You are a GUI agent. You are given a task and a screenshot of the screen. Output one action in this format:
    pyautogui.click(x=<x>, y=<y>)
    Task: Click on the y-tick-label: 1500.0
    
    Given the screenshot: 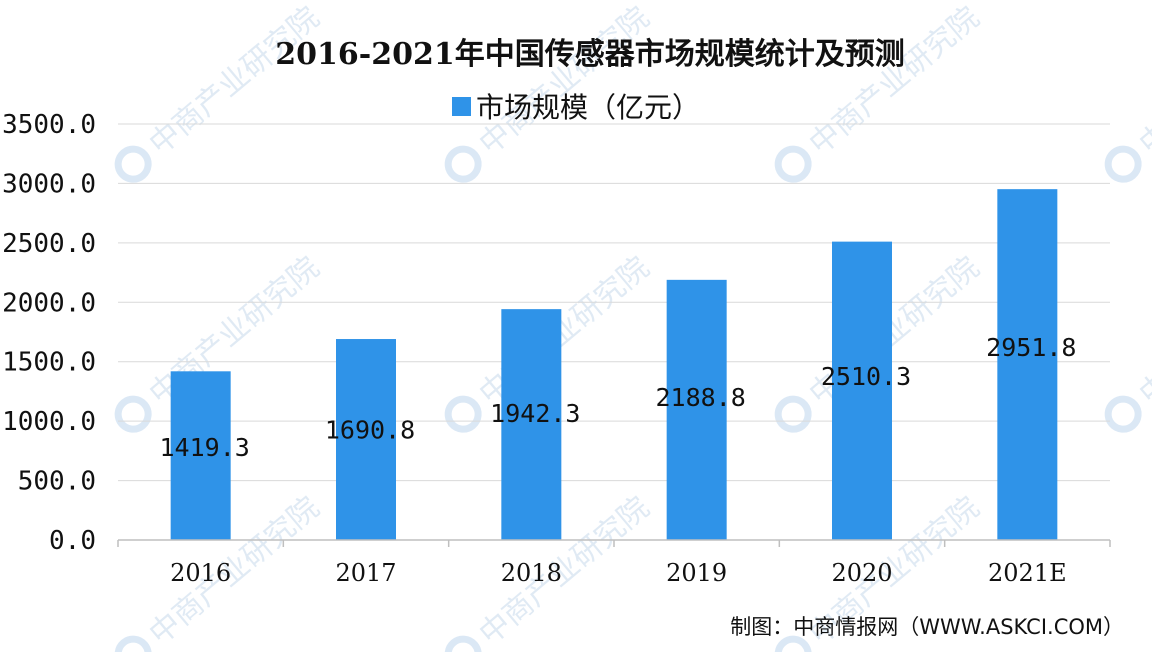 What is the action you would take?
    pyautogui.click(x=49, y=363)
    